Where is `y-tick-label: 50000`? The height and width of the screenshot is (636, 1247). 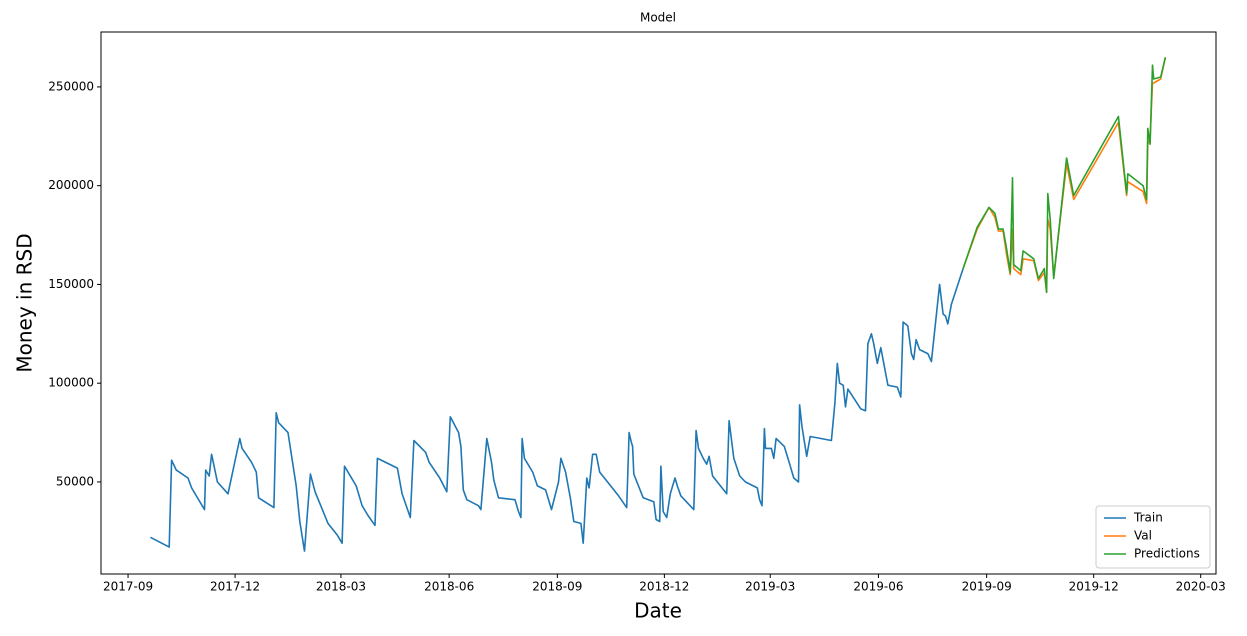
y-tick-label: 50000 is located at coordinates (75, 481).